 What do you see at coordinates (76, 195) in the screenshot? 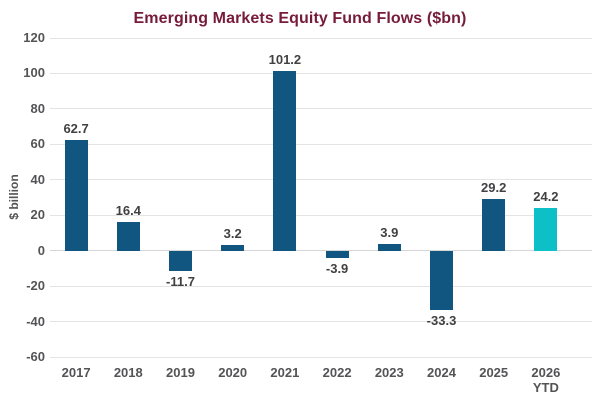
I see `bar-2017` at bounding box center [76, 195].